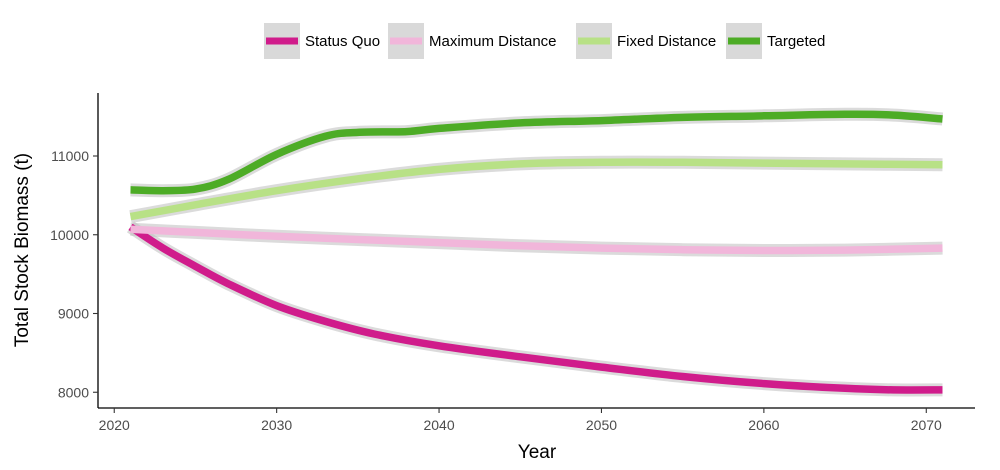  I want to click on x-tick-label: 2020, so click(114, 425).